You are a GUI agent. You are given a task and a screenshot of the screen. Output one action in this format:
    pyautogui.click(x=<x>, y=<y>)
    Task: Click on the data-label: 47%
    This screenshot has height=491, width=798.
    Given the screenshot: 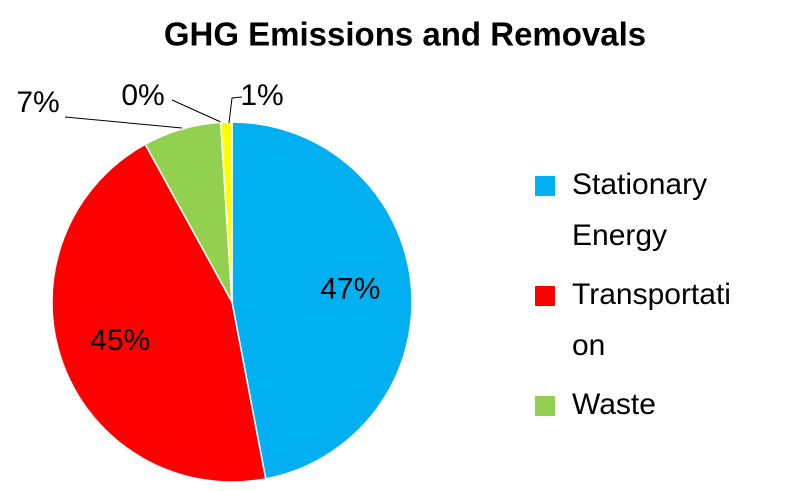 What is the action you would take?
    pyautogui.click(x=350, y=289)
    